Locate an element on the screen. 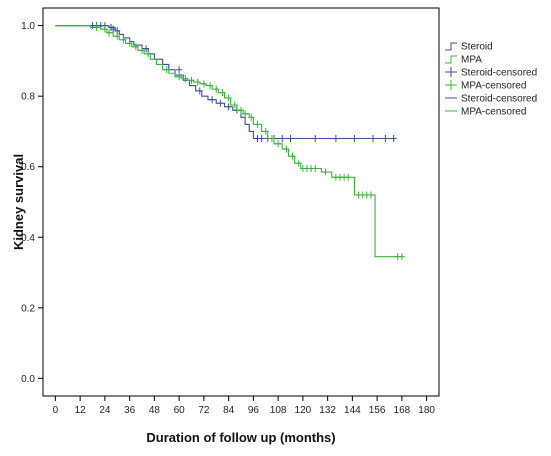 The height and width of the screenshot is (456, 551). y-tick-label: 0.2 is located at coordinates (28, 308).